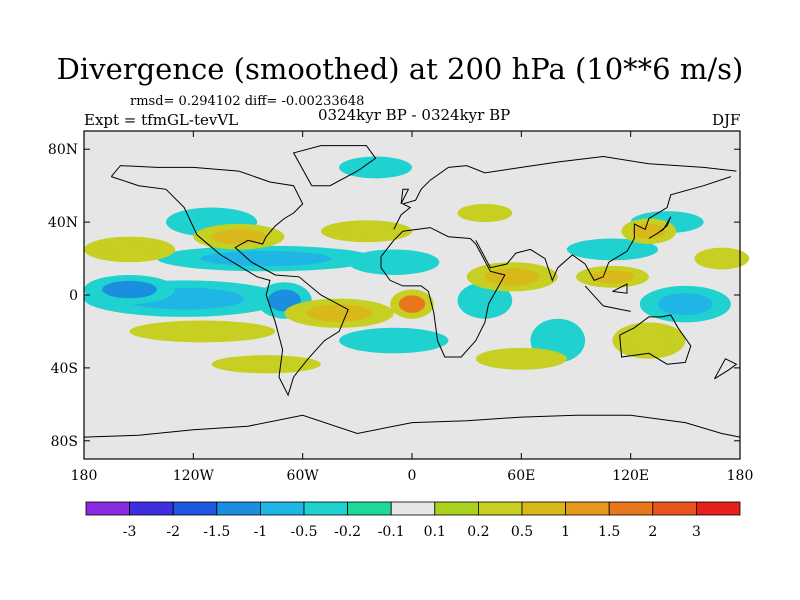 The height and width of the screenshot is (600, 800). I want to click on colorbar: -3 -2 -1.5 -1 -0.5 -0.2 -0.1 0.1 0.2 0.5 1 1.5 2 3, so click(413, 520).